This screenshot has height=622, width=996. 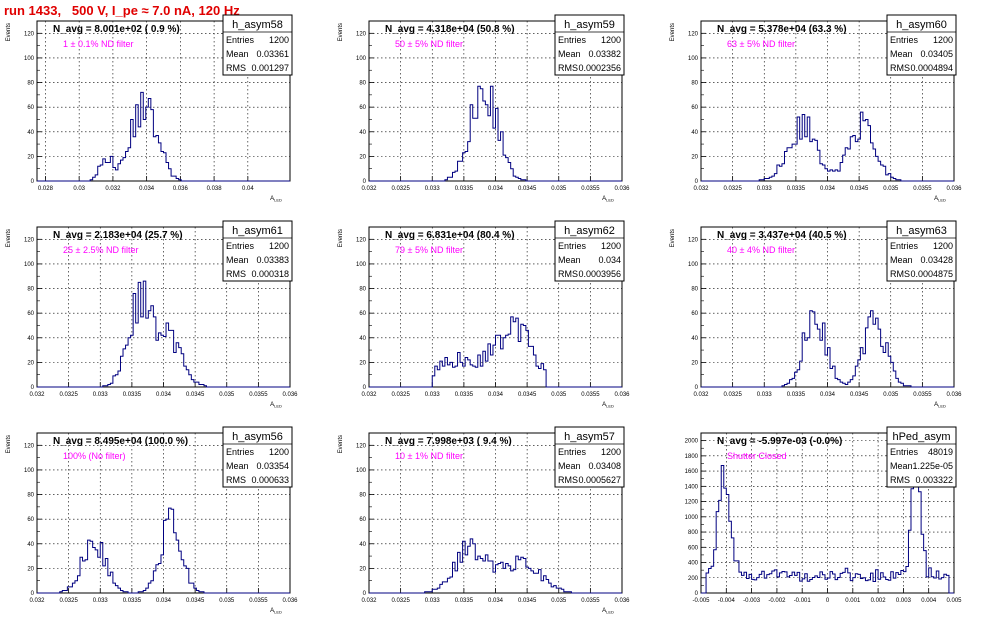 I want to click on plot-frame, so click(x=163, y=101).